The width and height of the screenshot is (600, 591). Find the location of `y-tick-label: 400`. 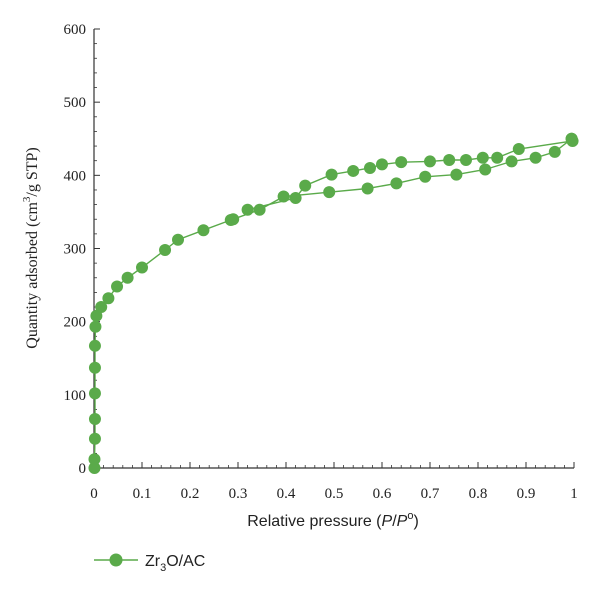

y-tick-label: 400 is located at coordinates (75, 176).